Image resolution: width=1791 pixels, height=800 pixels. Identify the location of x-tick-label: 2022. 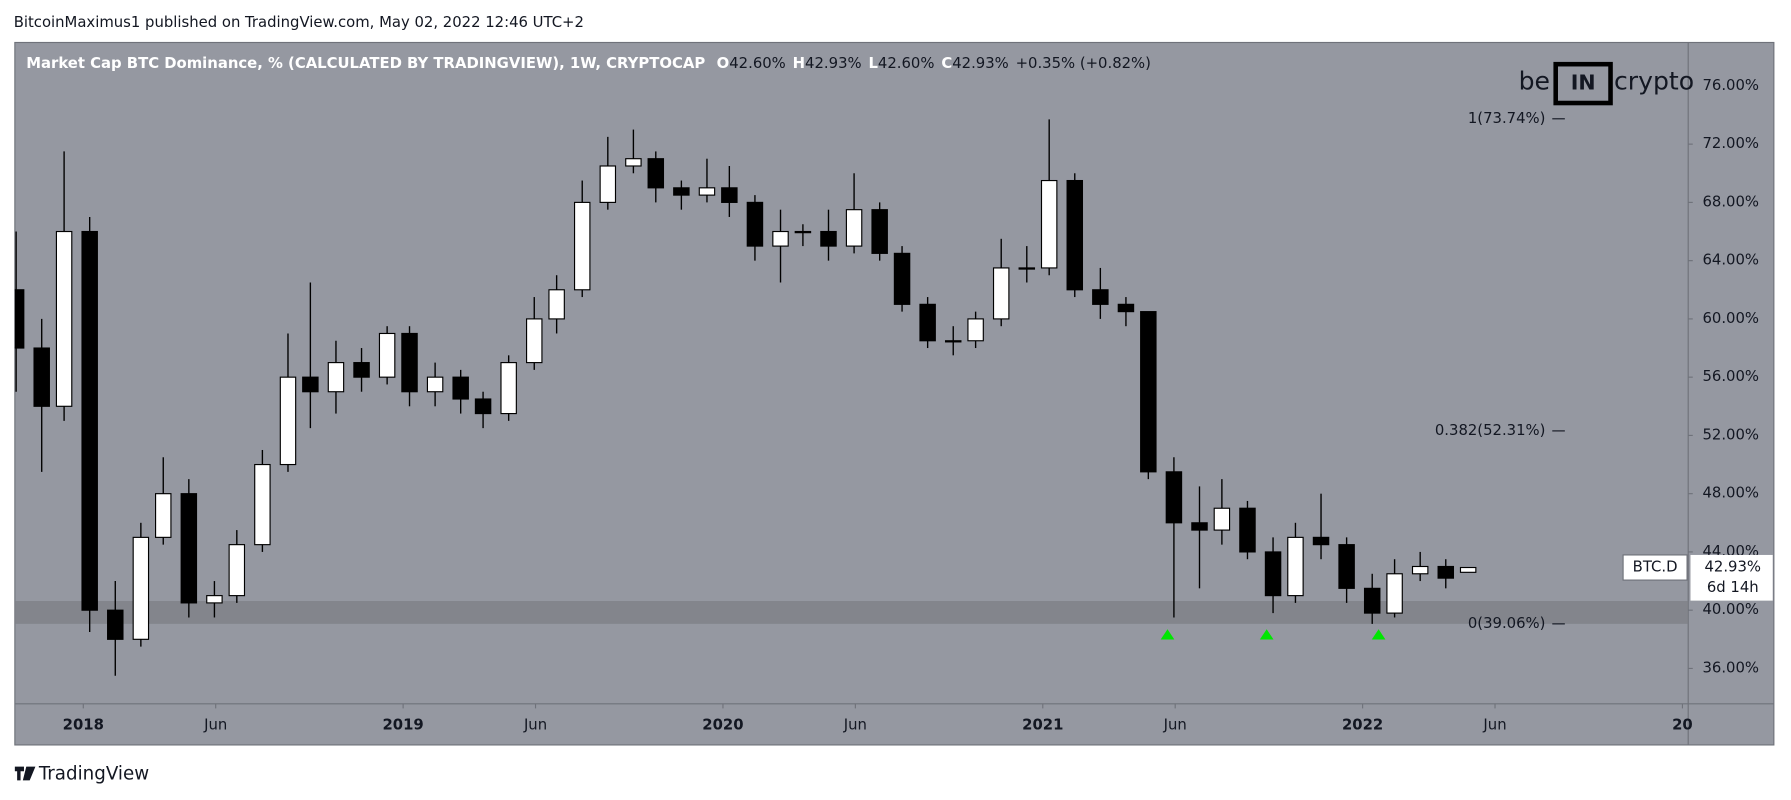
(1362, 725).